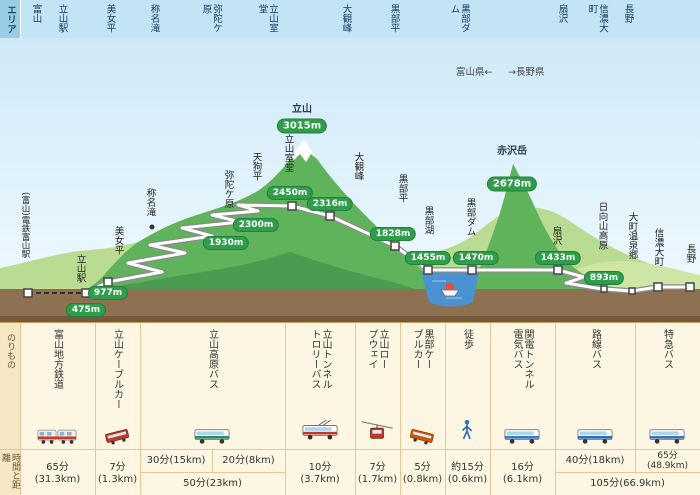 The height and width of the screenshot is (495, 700). What do you see at coordinates (522, 359) in the screenshot?
I see `vehicle-name: 関電トンネル電気バス` at bounding box center [522, 359].